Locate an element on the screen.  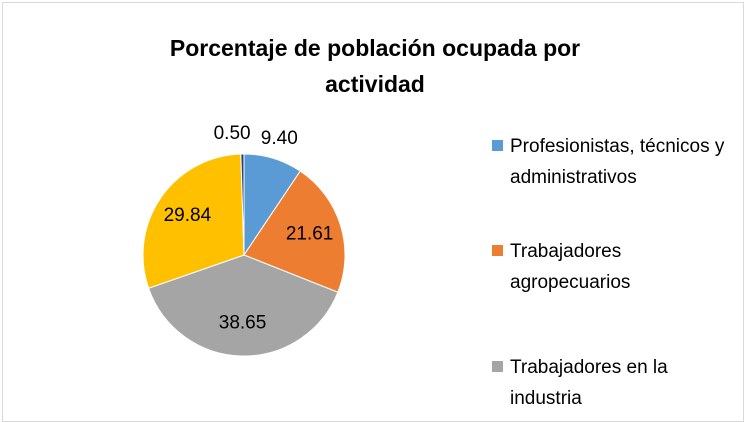
data-label: 9.40 is located at coordinates (279, 138).